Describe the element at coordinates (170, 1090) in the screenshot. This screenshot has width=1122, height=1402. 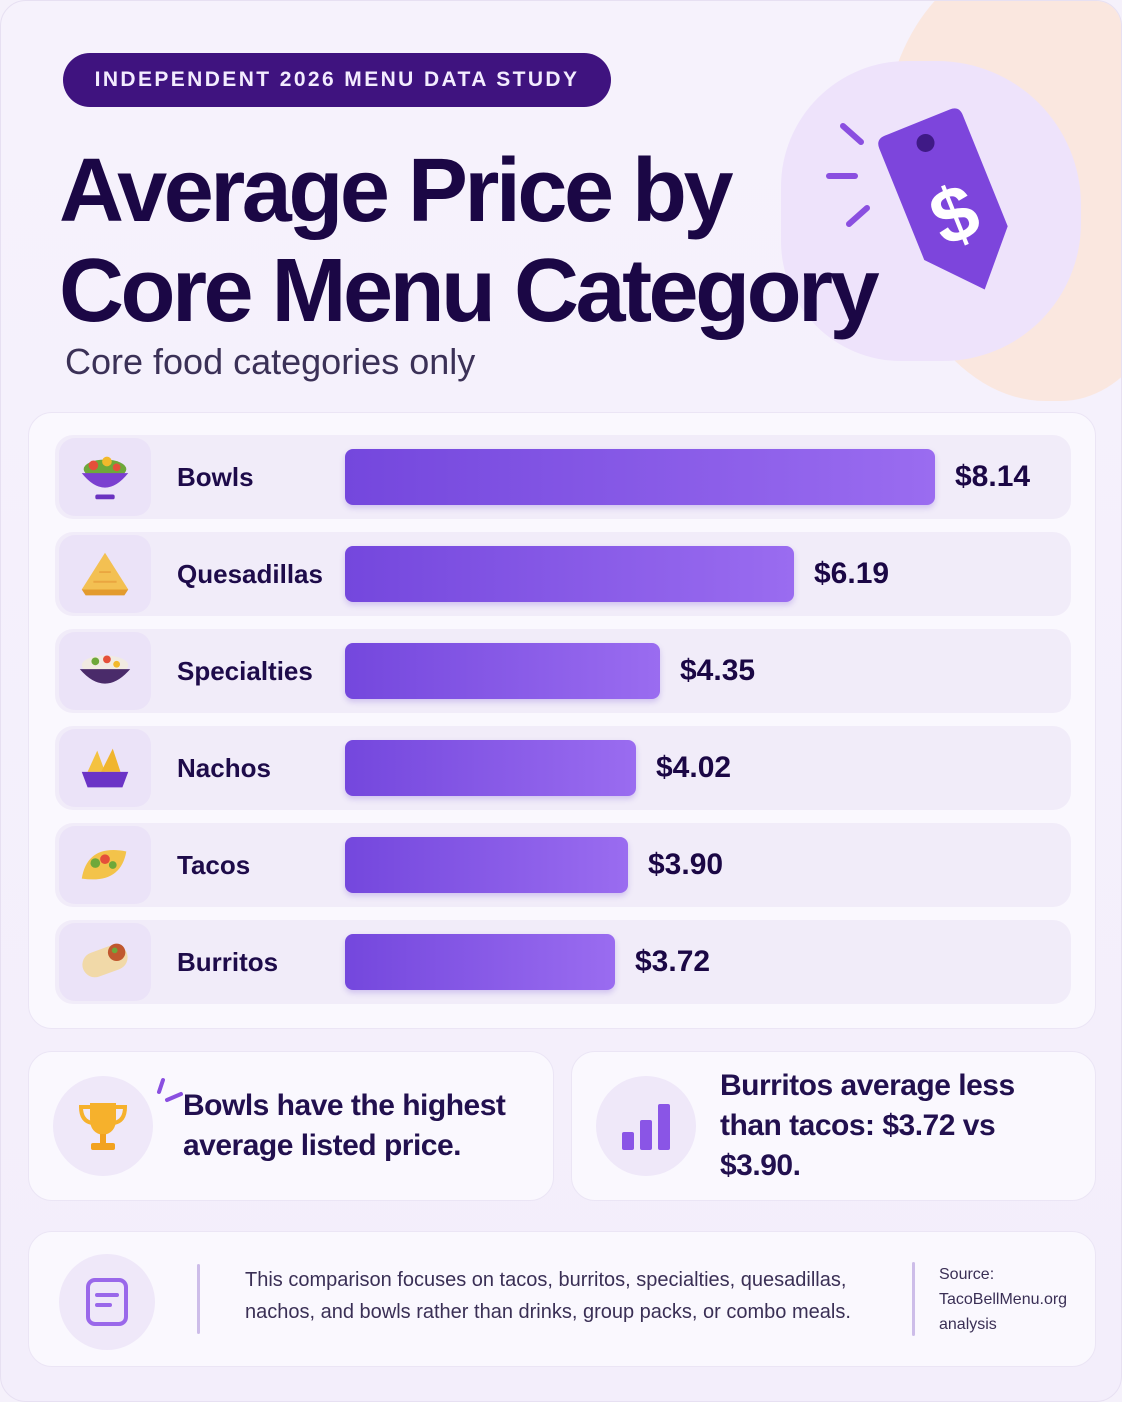
I see `sparkle-icon` at that location.